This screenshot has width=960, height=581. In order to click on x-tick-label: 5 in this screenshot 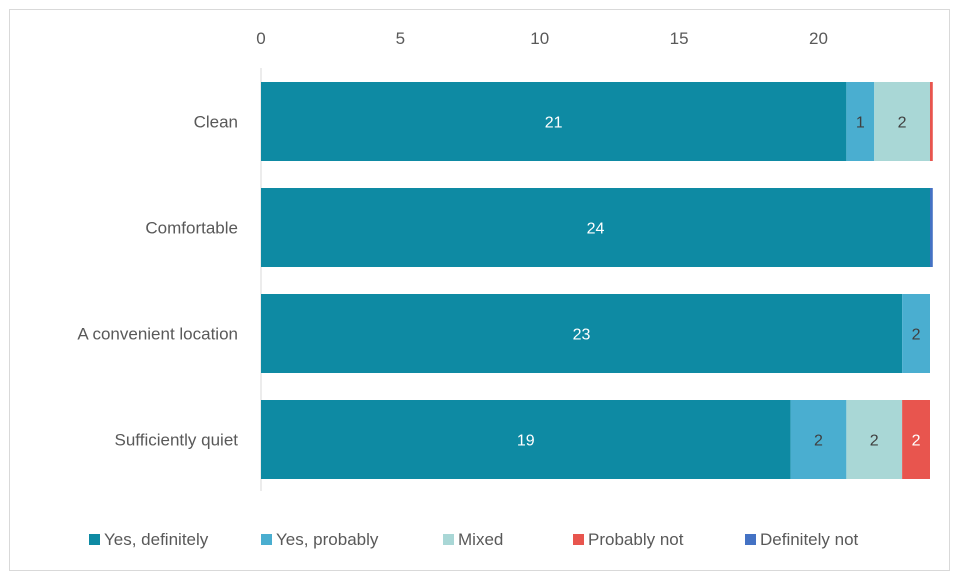, I will do `click(400, 38)`.